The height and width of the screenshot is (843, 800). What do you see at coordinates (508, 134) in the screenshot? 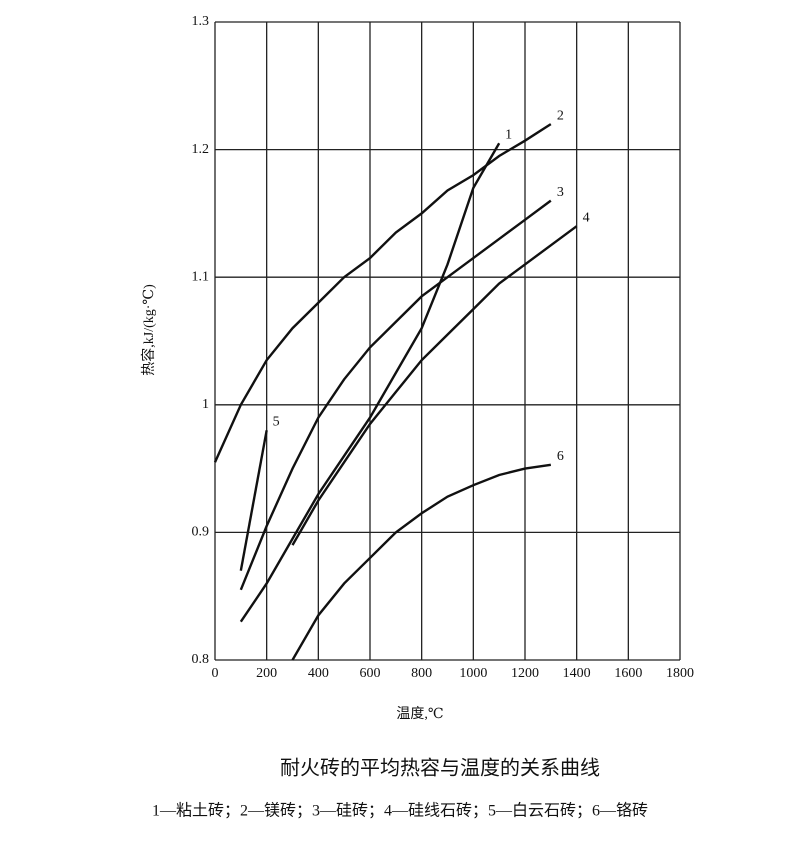
I see `curve-label: 1` at bounding box center [508, 134].